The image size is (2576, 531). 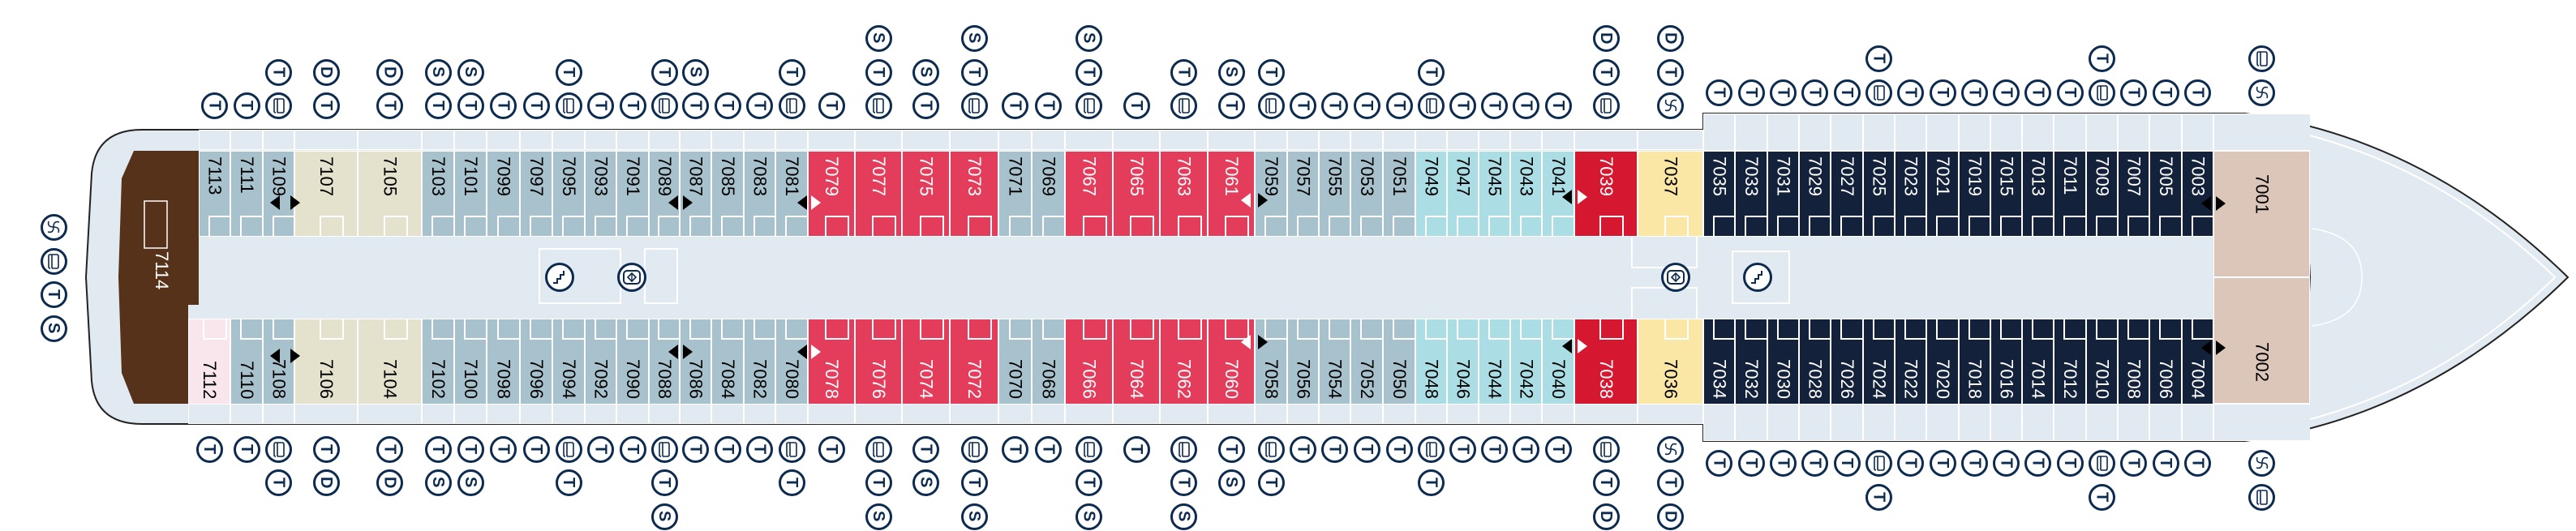 I want to click on cabin-7032: 7032, so click(x=1752, y=362).